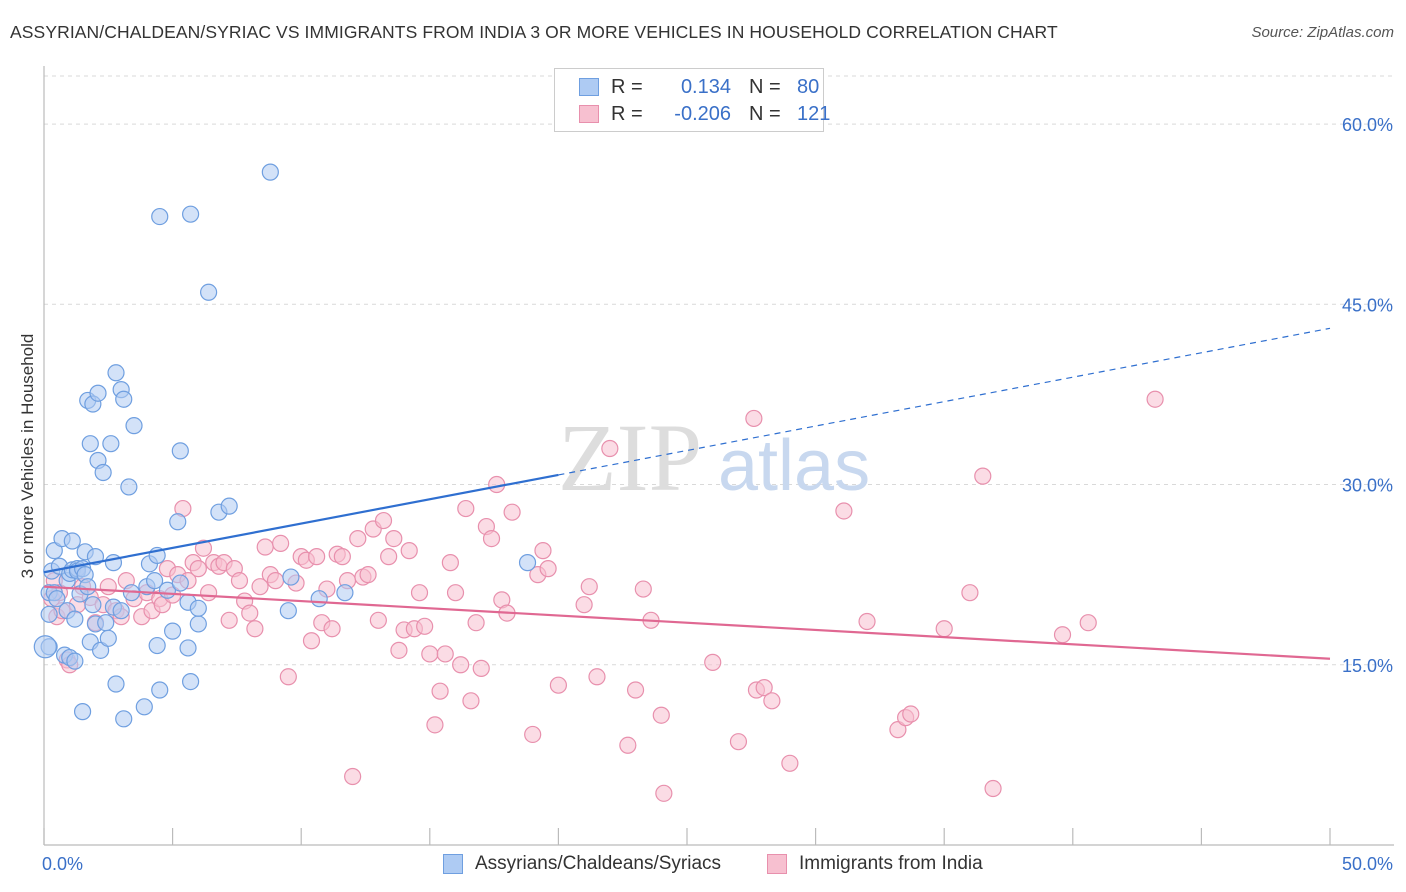  Describe the element at coordinates (453, 864) in the screenshot. I see `bottom-legend-swatch-blue` at that location.